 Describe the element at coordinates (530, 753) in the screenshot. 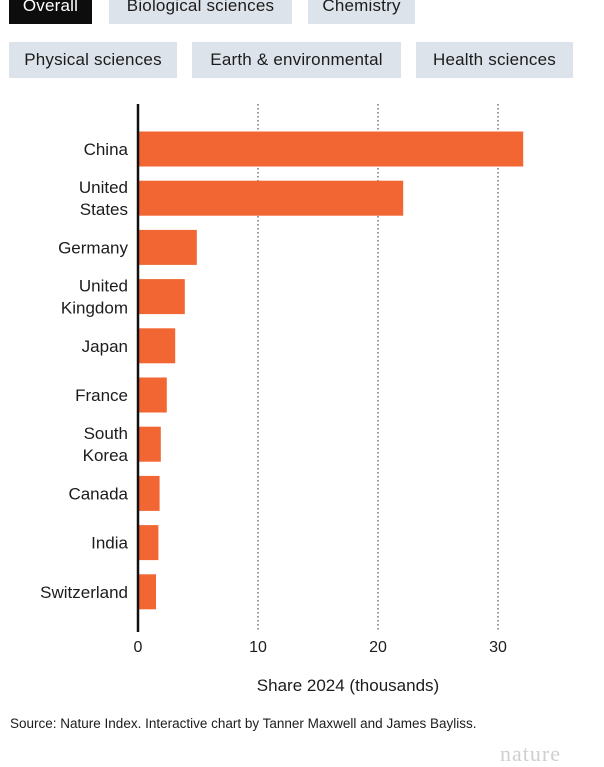

I see `nature-logo: nature` at that location.